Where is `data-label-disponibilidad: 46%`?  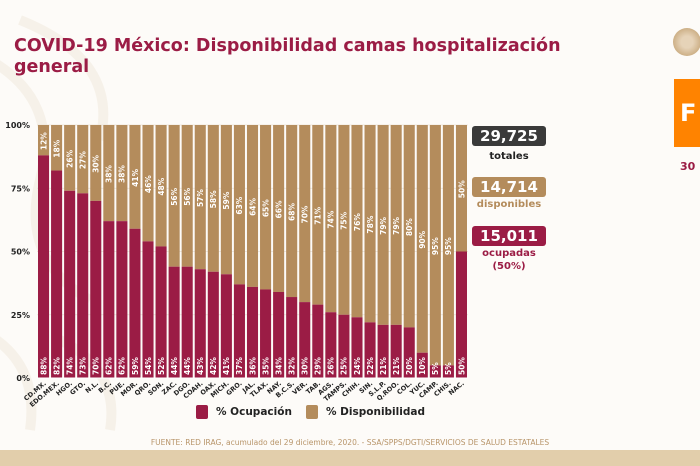 data-label-disponibilidad: 46% is located at coordinates (148, 184).